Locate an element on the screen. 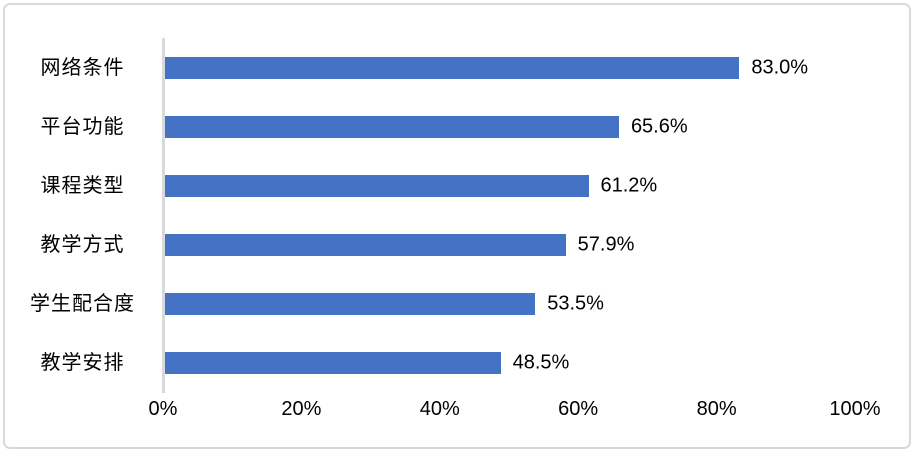  chart-row: 教学方式 57.9% is located at coordinates (428, 244).